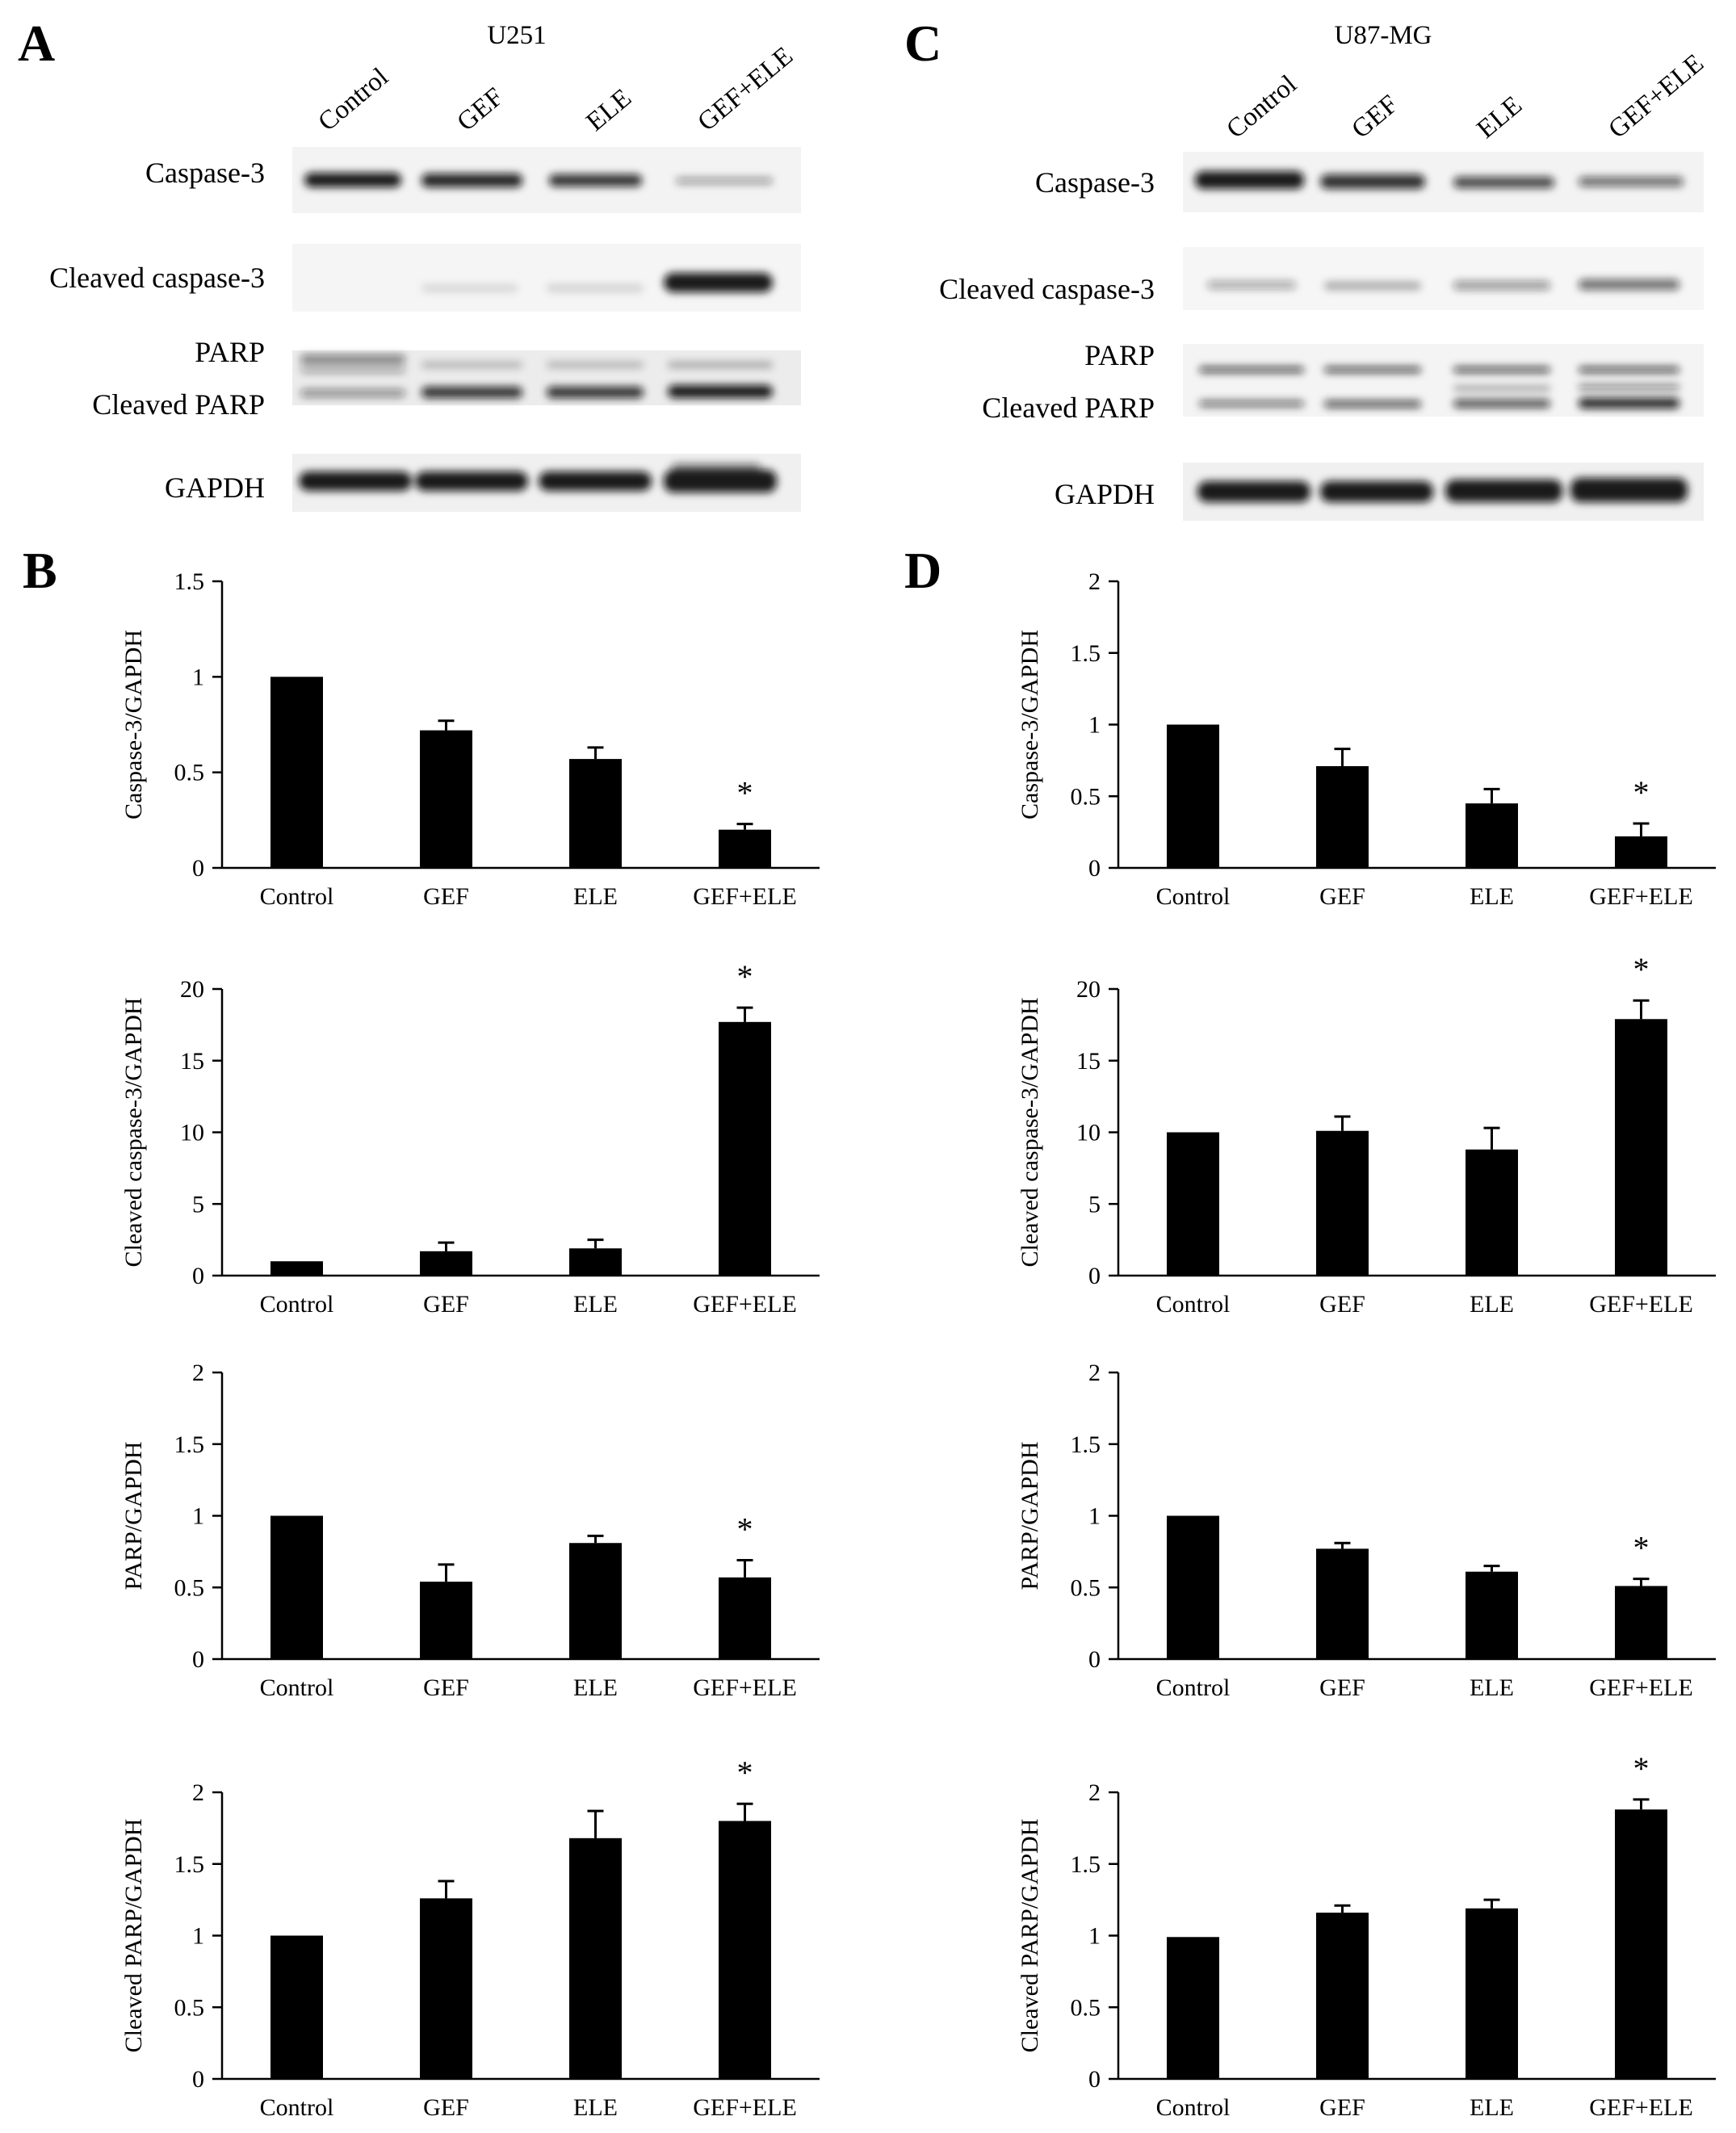 The image size is (1736, 2133). Describe the element at coordinates (1104, 494) in the screenshot. I see `blot-label-gapdh-c: GAPDH` at that location.